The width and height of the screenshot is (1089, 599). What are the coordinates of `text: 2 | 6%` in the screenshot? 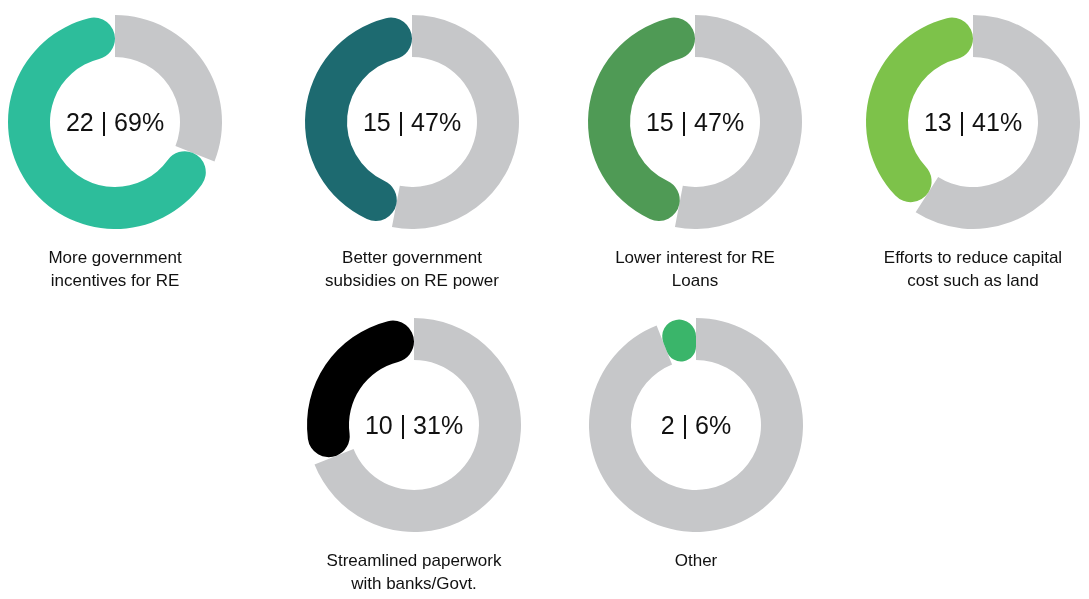 It's located at (696, 425).